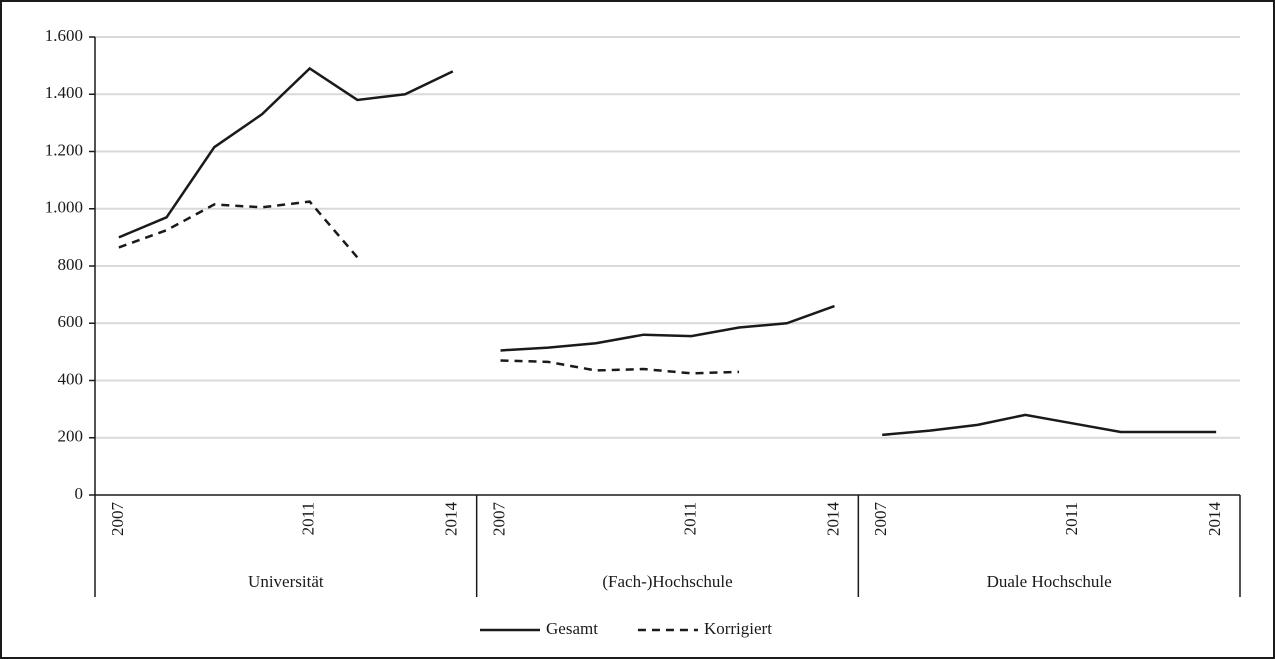  What do you see at coordinates (79, 493) in the screenshot?
I see `y-tick-label: 0` at bounding box center [79, 493].